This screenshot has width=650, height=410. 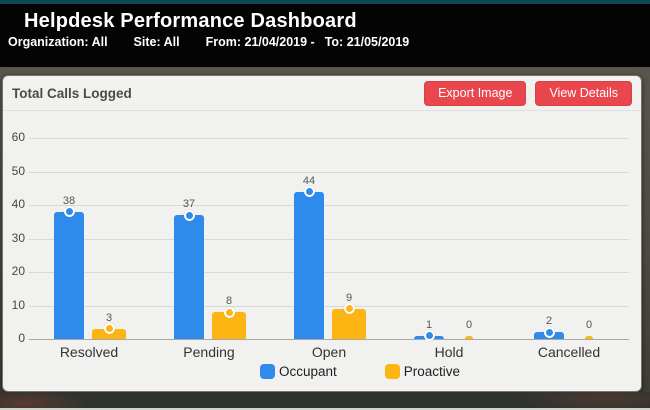 What do you see at coordinates (18, 137) in the screenshot?
I see `y-axis-tick-label: 60` at bounding box center [18, 137].